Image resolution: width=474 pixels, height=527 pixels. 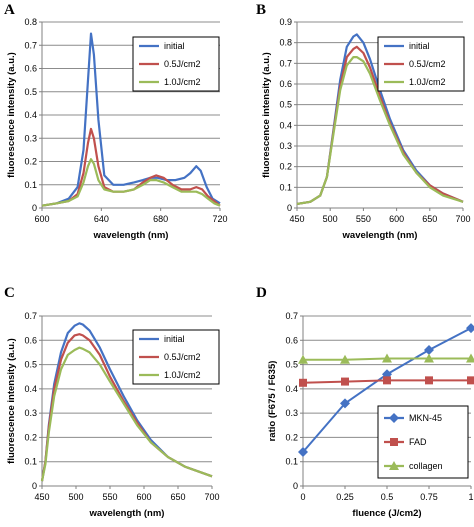 I want to click on x-tick-label: 680, so click(x=160, y=219).